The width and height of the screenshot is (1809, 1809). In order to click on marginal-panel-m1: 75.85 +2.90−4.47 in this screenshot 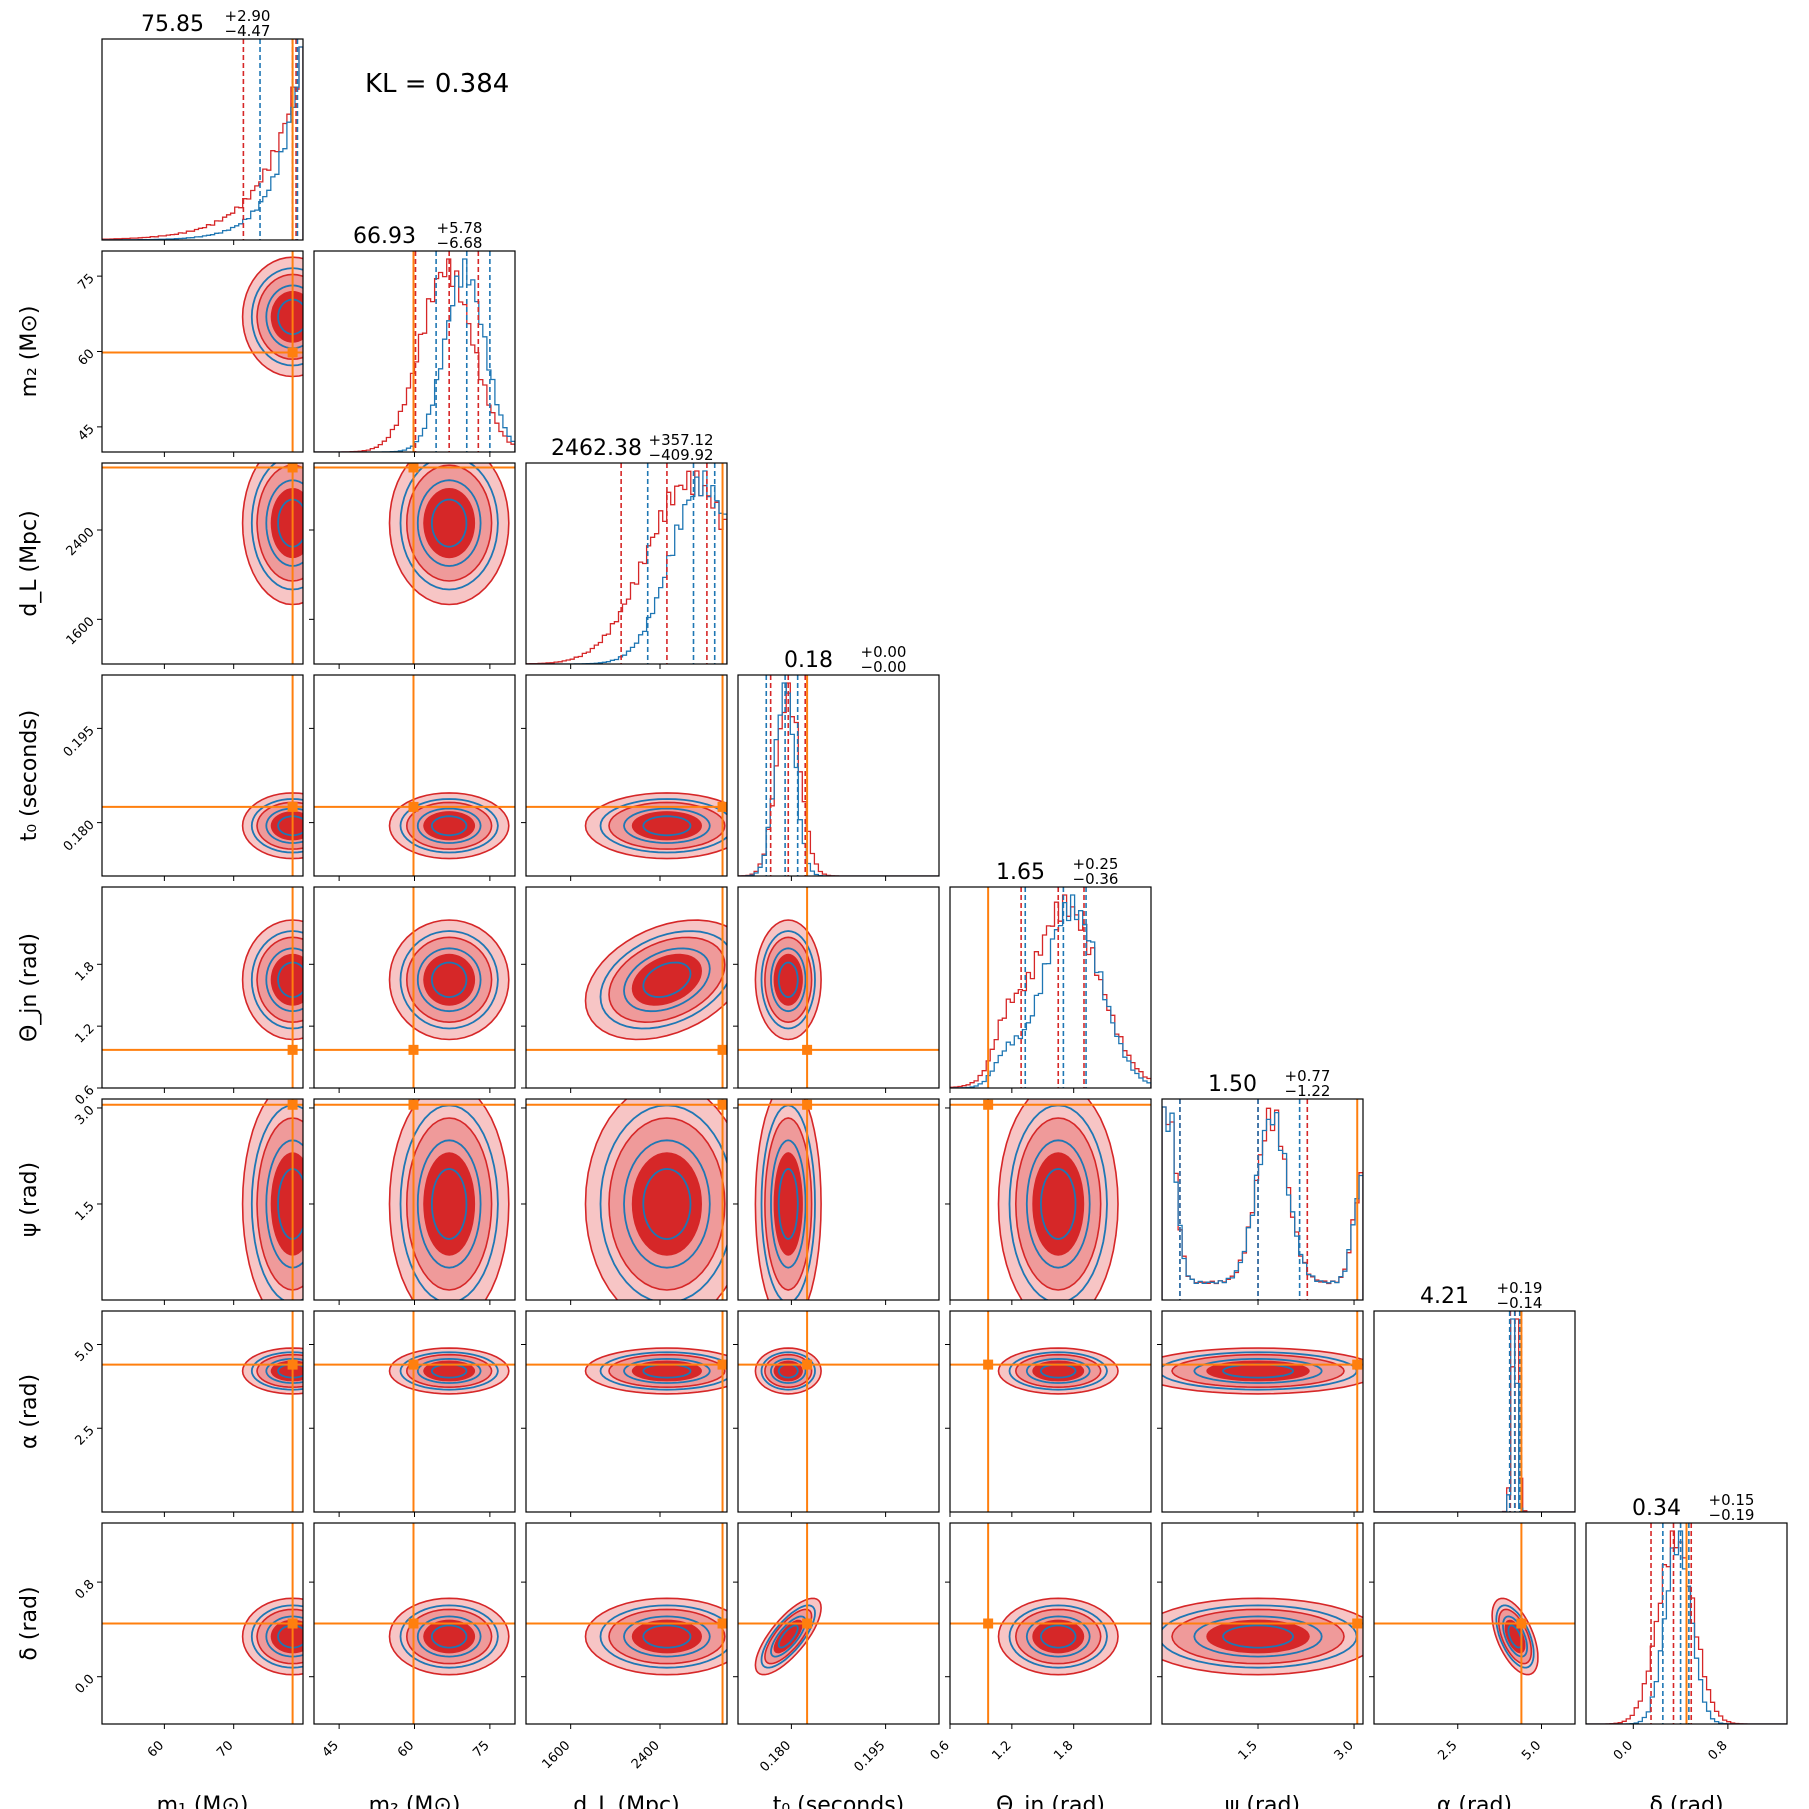, I will do `click(202, 126)`.